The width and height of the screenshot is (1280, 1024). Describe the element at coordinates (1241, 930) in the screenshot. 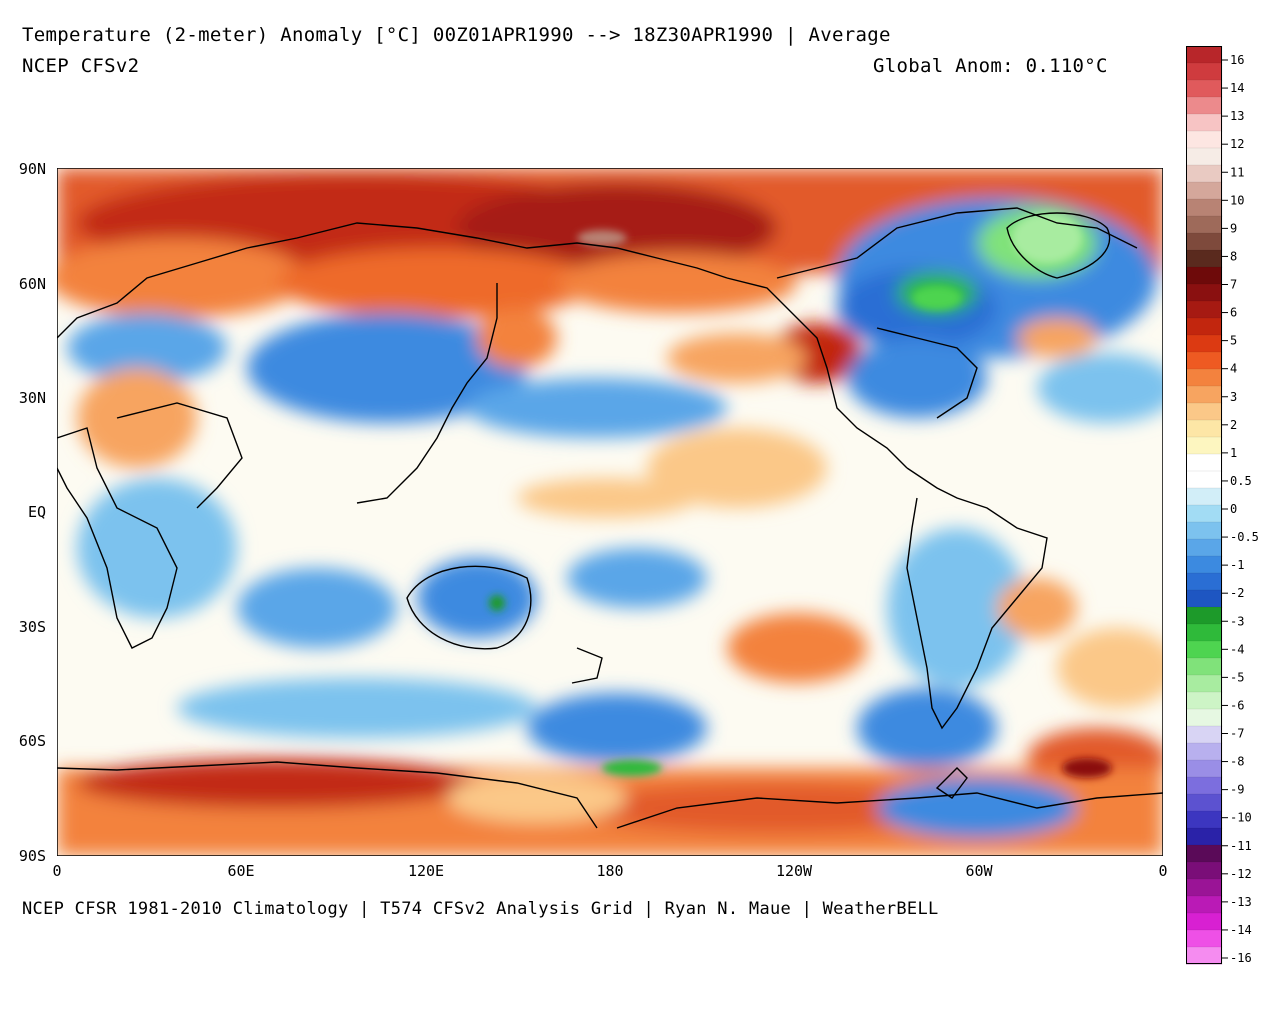

I see `colorbar-label: -14` at that location.